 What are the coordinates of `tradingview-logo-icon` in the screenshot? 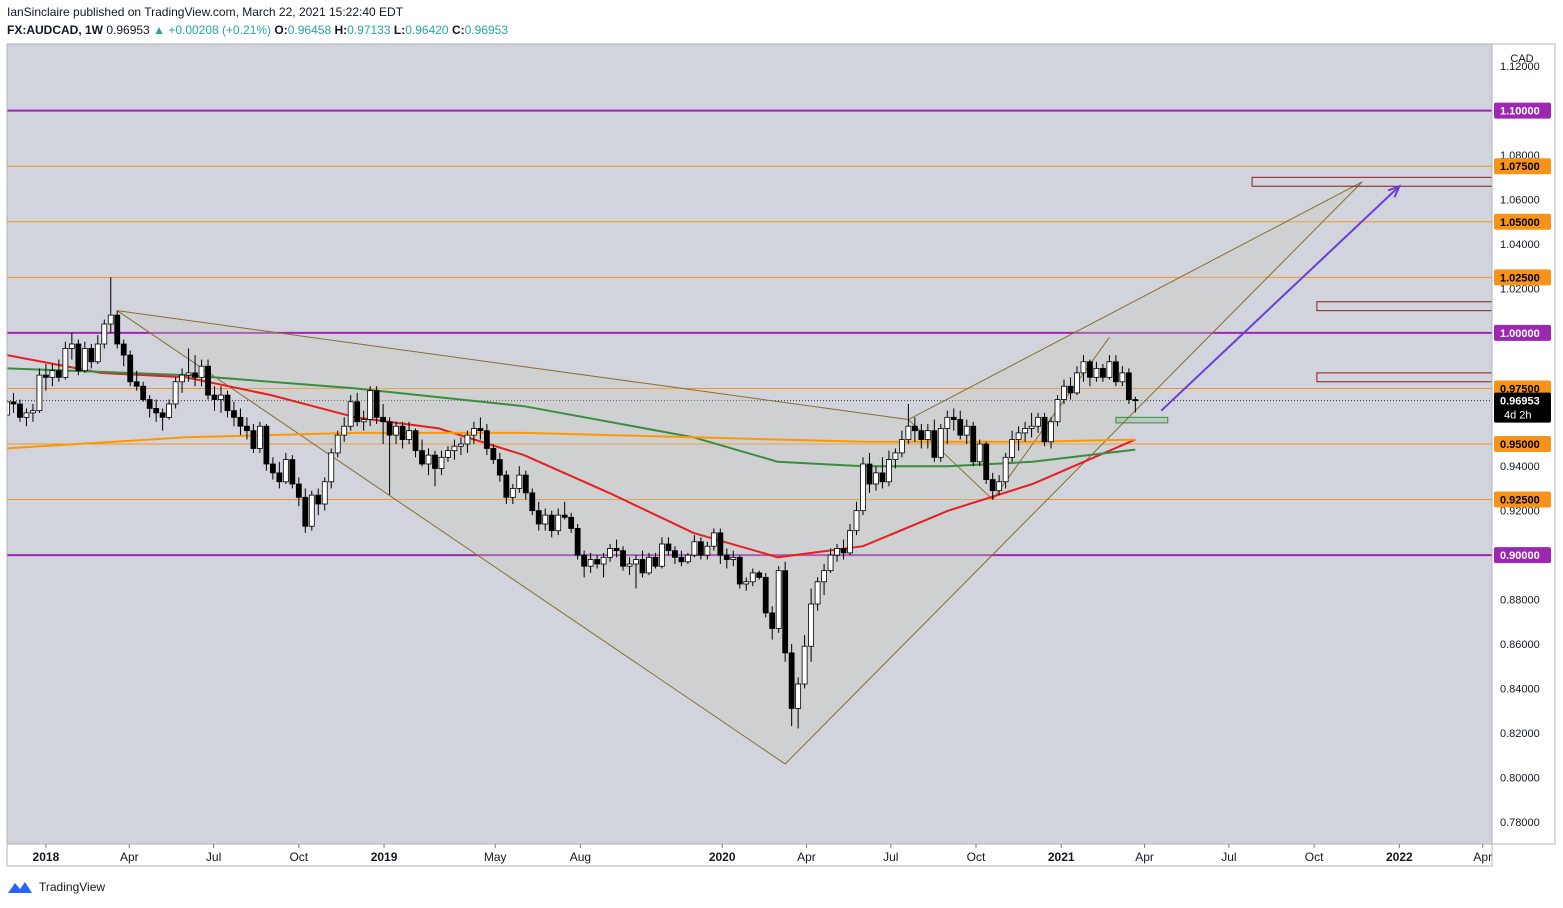 It's located at (20, 887).